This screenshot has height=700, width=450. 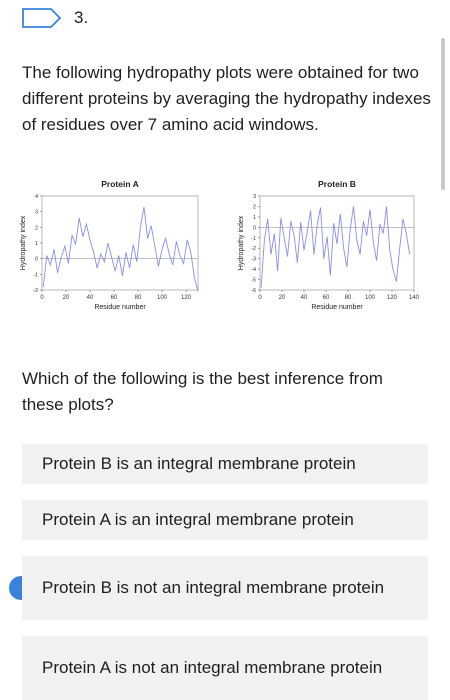 What do you see at coordinates (81, 17) in the screenshot?
I see `question-number: 3.` at bounding box center [81, 17].